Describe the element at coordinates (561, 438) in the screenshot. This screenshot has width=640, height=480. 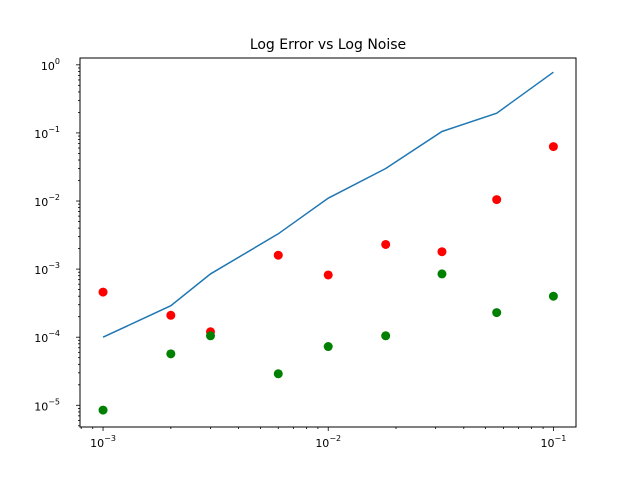
I see `x-tick-label-exponent: −1` at that location.